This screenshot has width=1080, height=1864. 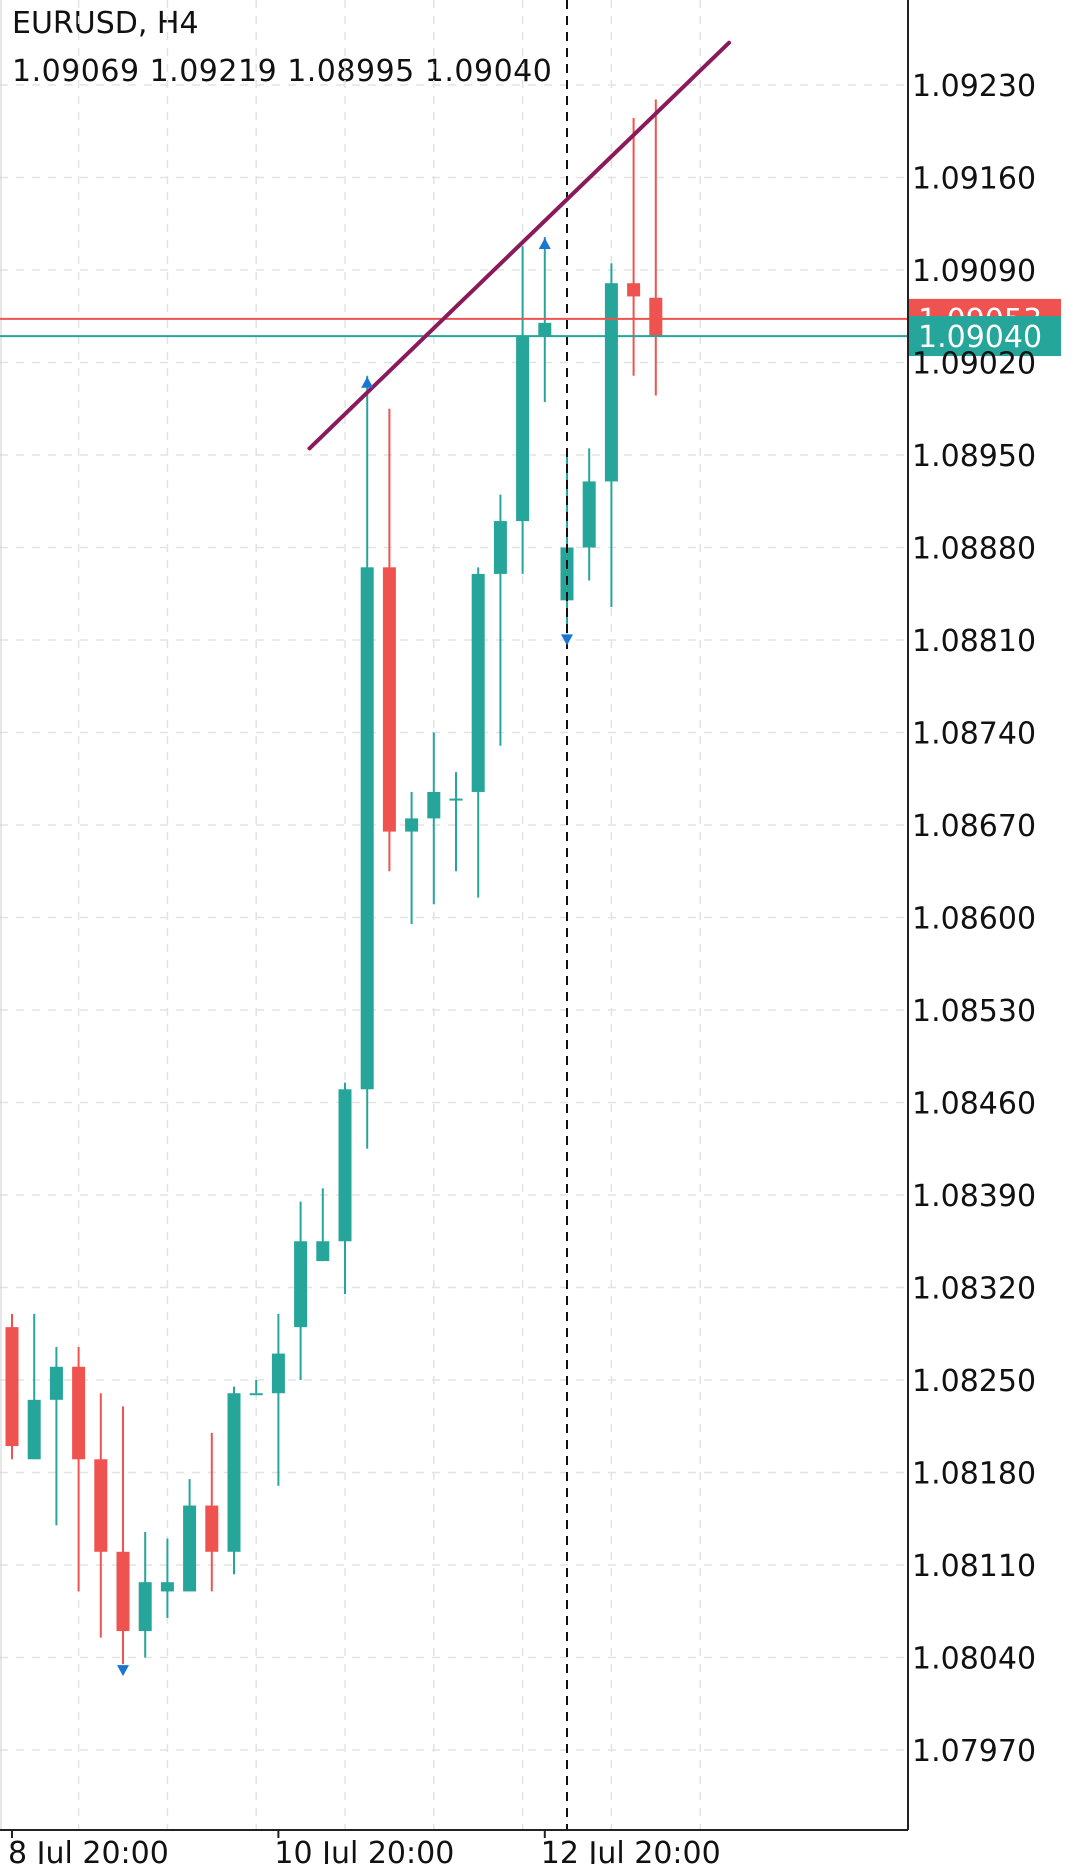 I want to click on time-tick-label: 12 Jul 20:00, so click(x=631, y=1850).